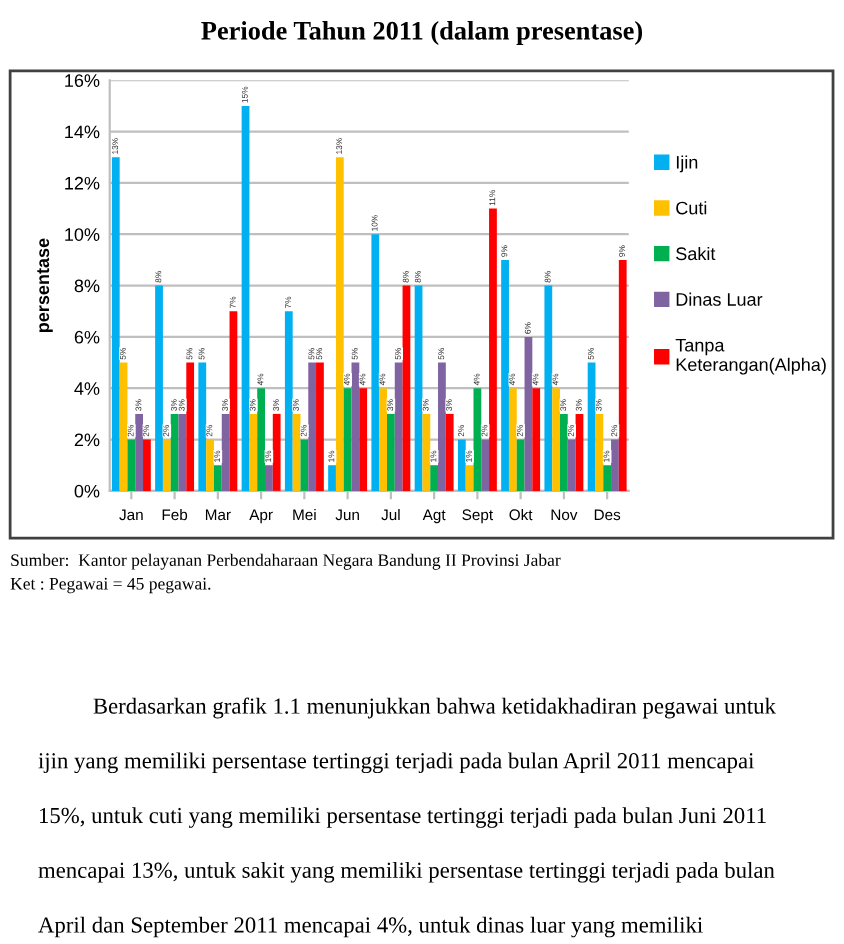  What do you see at coordinates (87, 337) in the screenshot?
I see `y-tick-label: 6%` at bounding box center [87, 337].